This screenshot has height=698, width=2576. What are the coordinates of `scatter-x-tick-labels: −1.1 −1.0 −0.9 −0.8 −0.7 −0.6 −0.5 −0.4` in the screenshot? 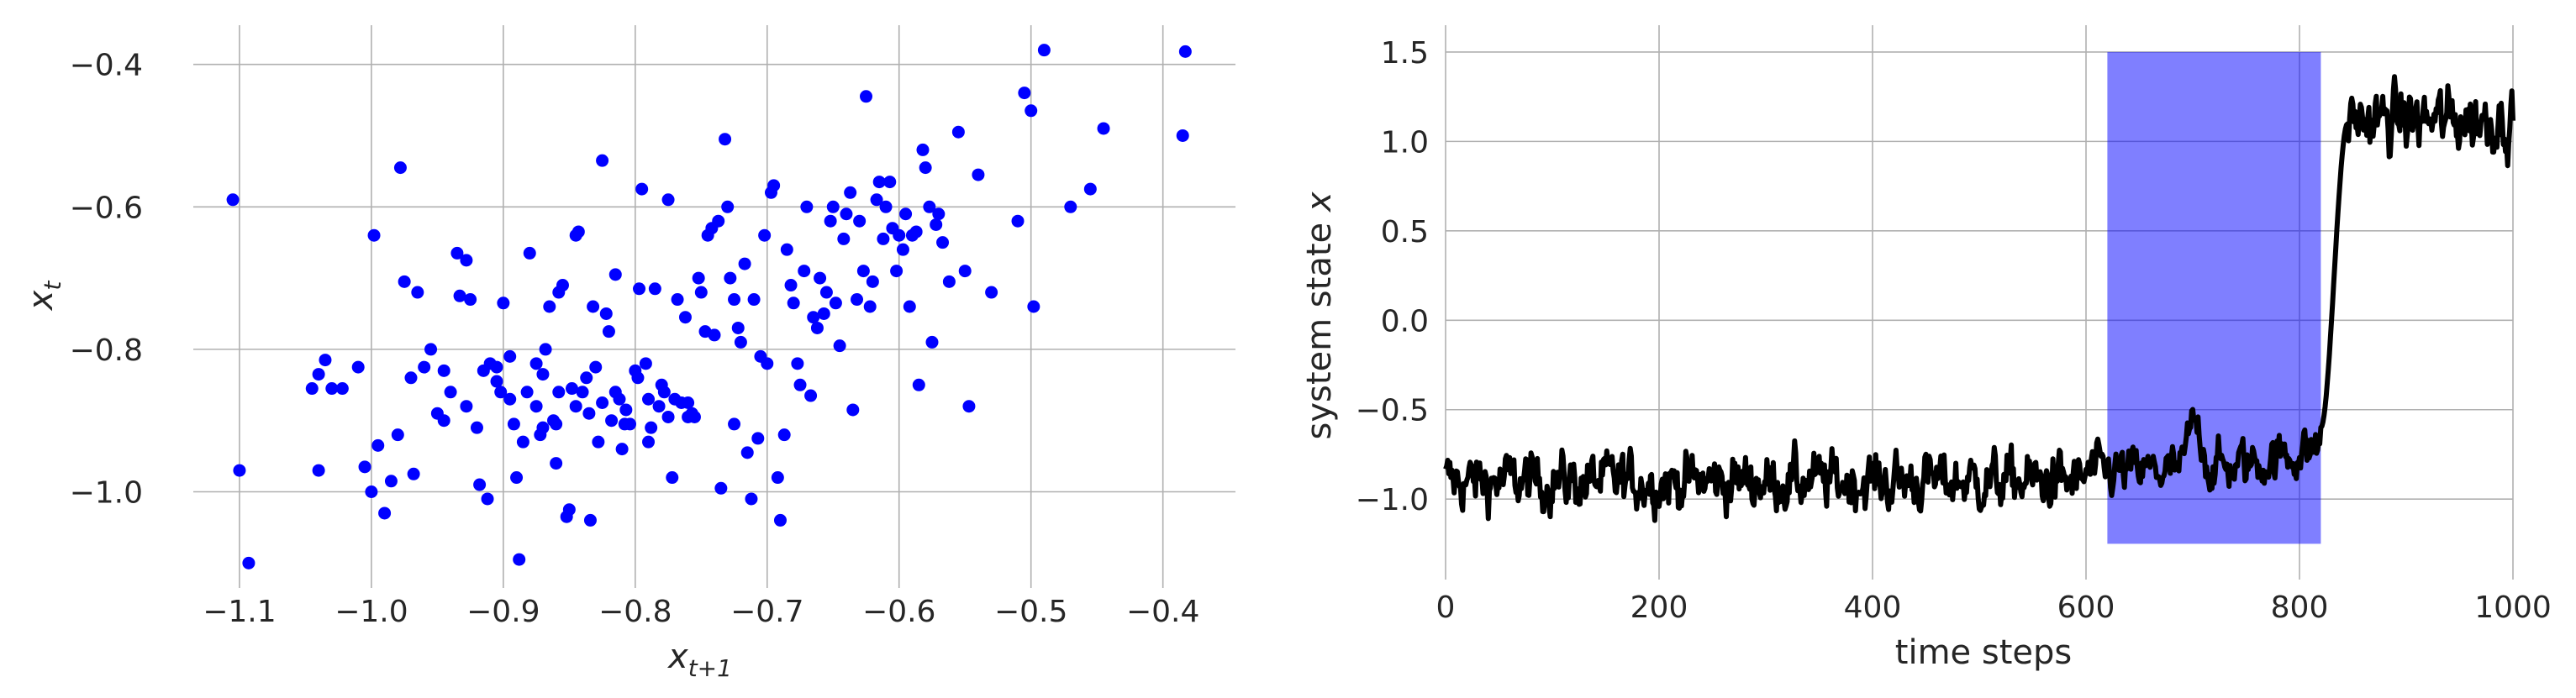 It's located at (701, 612).